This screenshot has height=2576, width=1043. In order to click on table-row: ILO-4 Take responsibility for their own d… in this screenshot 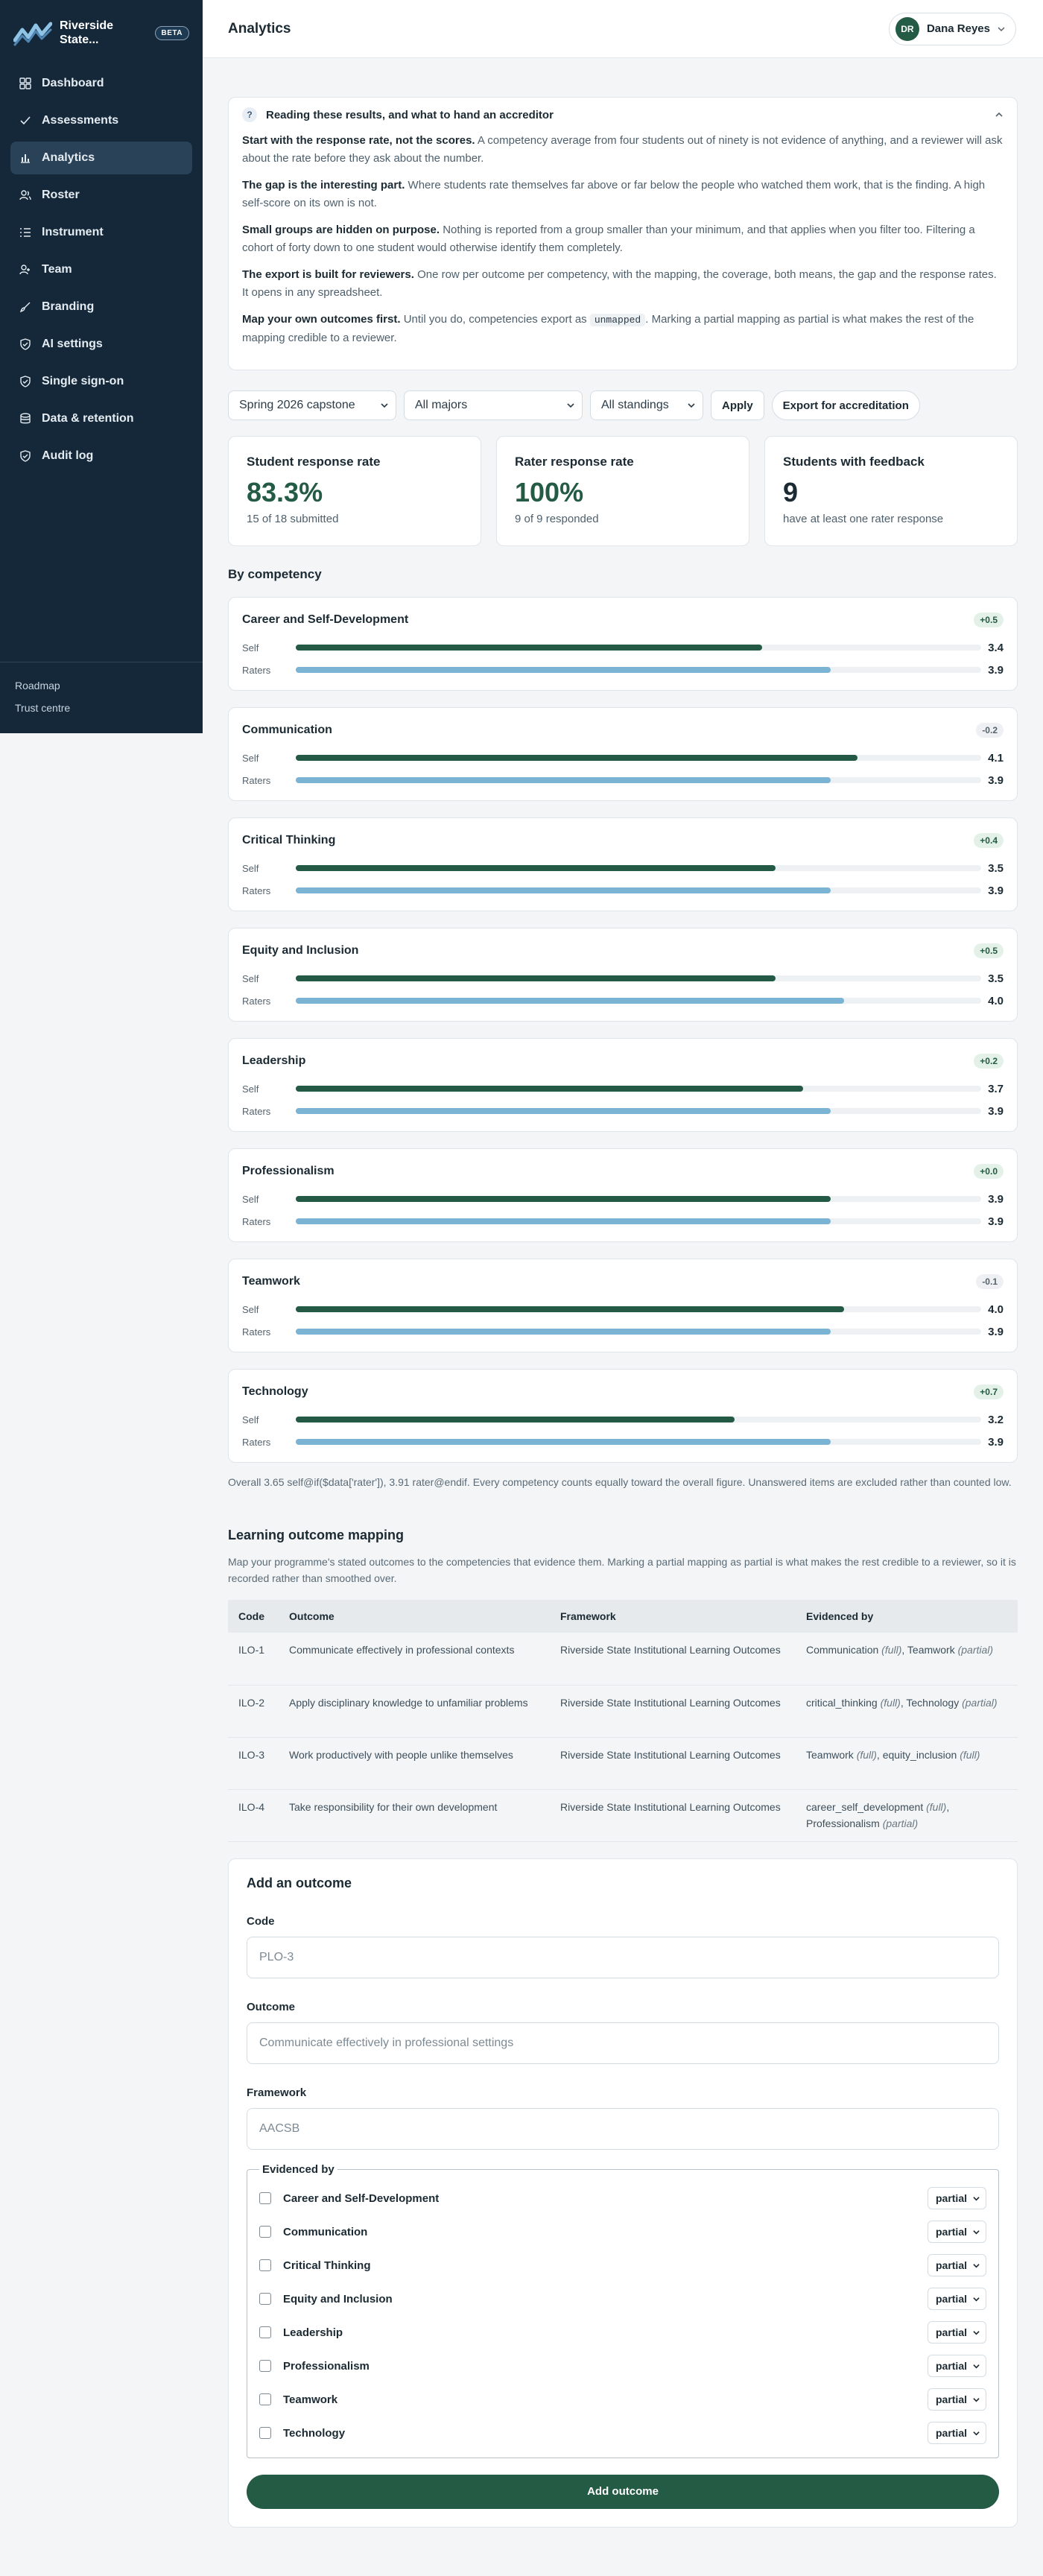, I will do `click(623, 1815)`.